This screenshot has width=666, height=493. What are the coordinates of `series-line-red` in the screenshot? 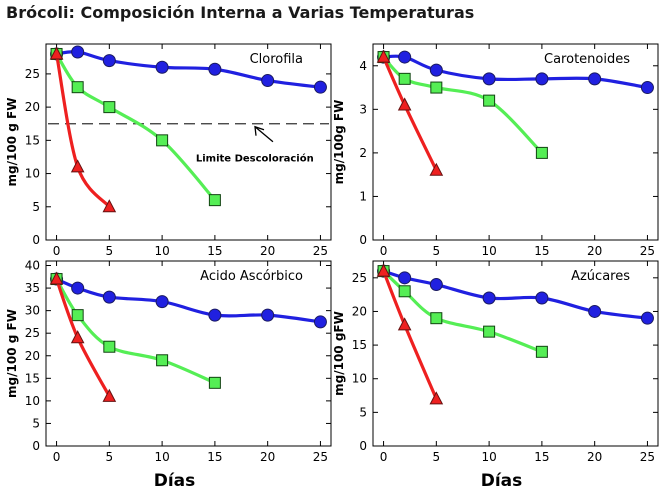 It's located at (82, 130).